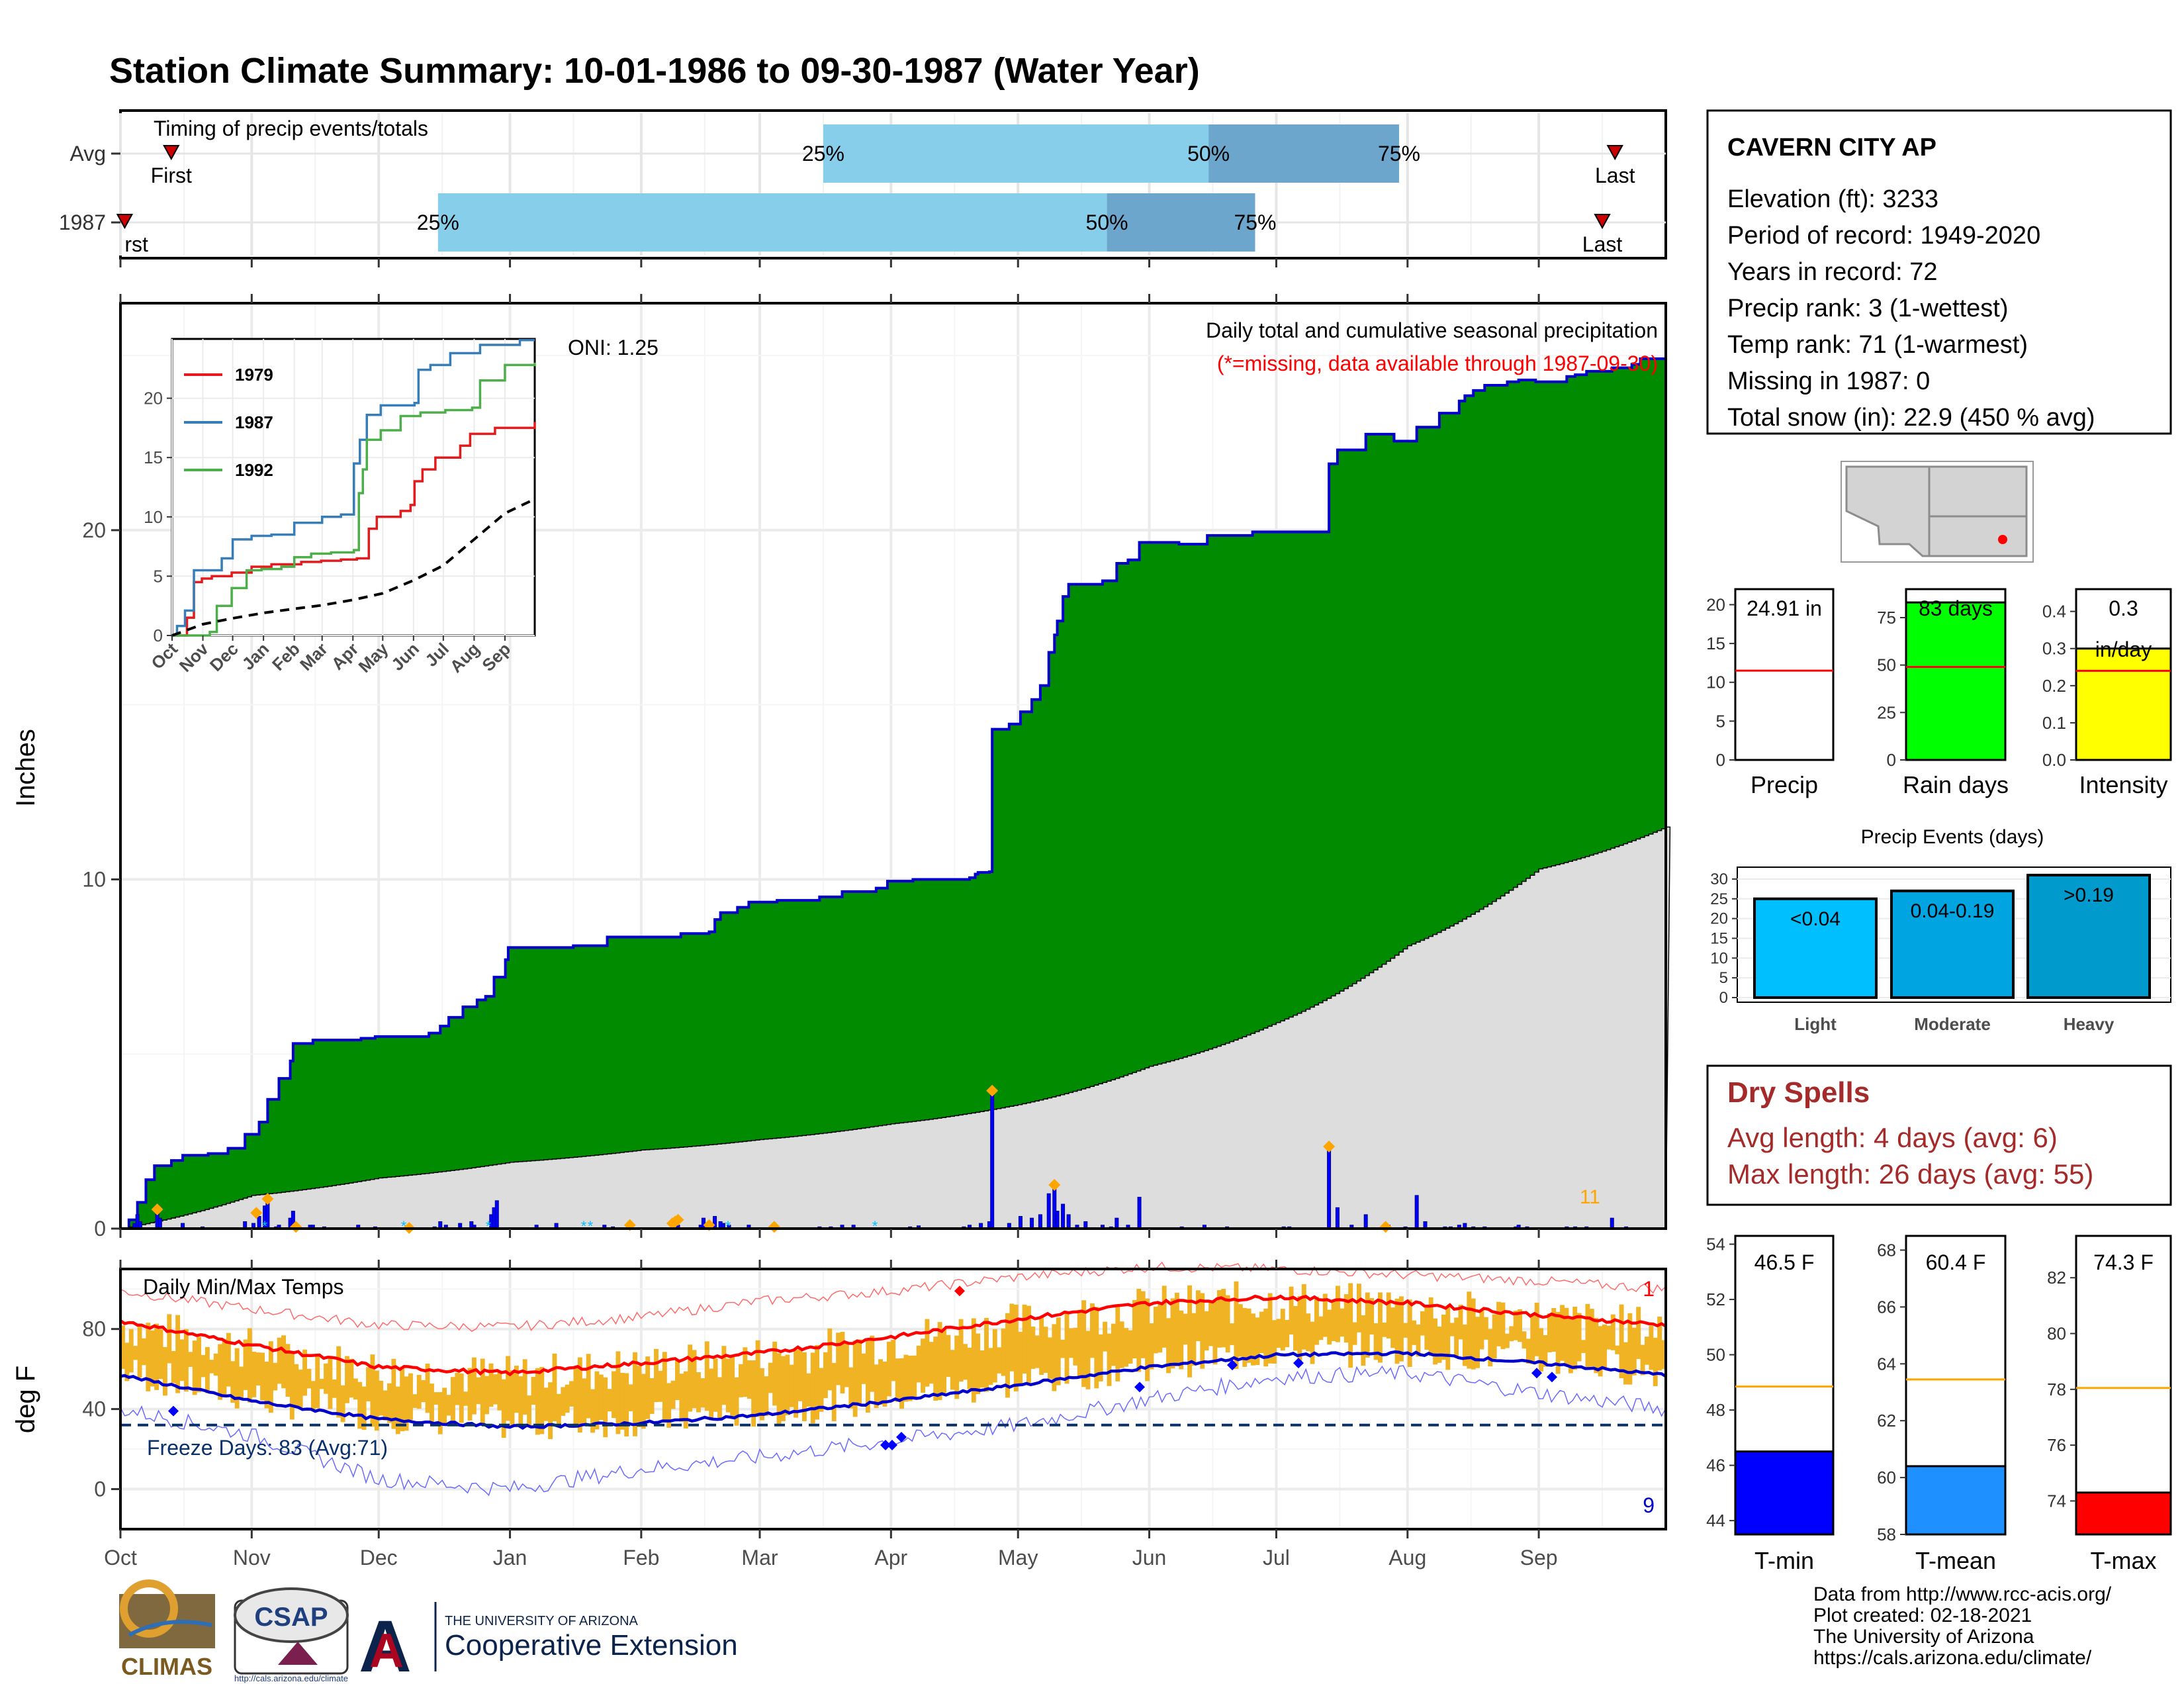 The image size is (2184, 1688). I want to click on precip-y-tick-label: 20, so click(94, 530).